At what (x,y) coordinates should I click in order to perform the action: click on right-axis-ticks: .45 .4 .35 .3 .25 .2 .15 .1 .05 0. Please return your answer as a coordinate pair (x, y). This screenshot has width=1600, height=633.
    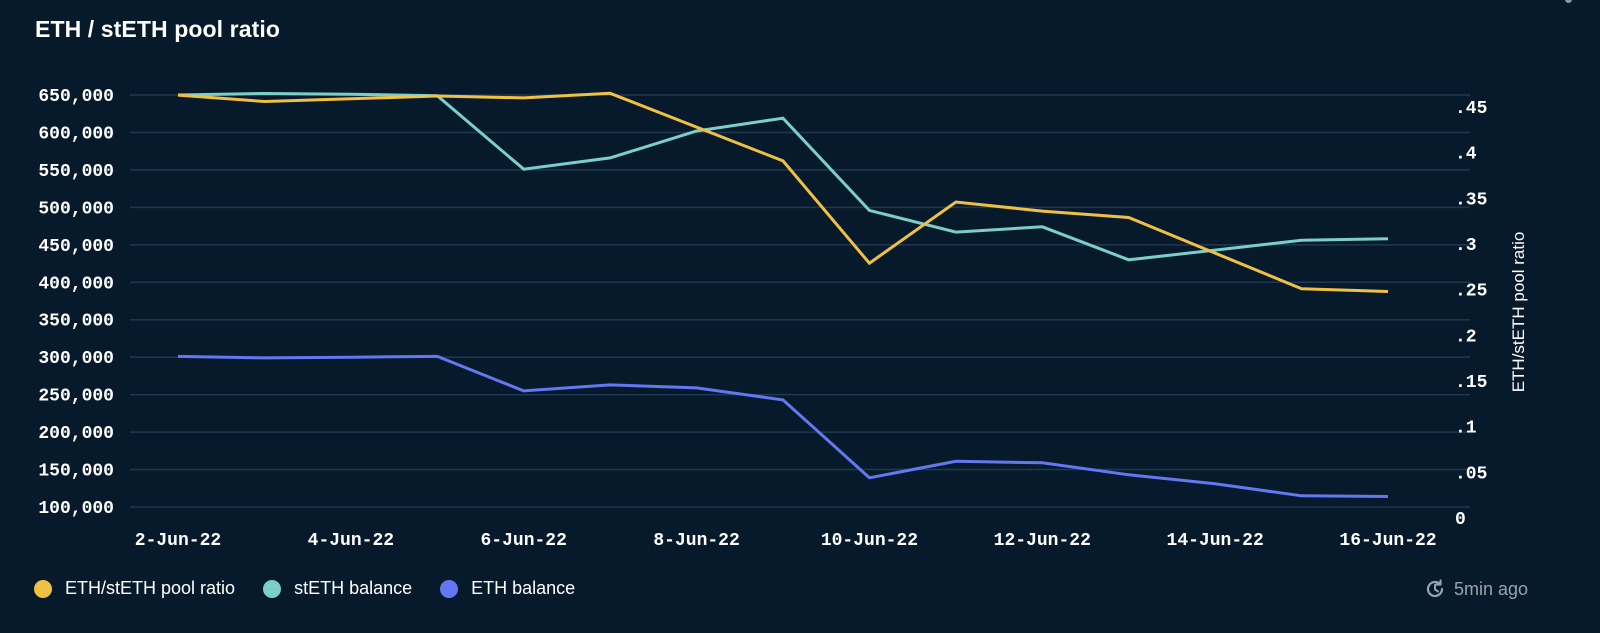
    Looking at the image, I should click on (1471, 314).